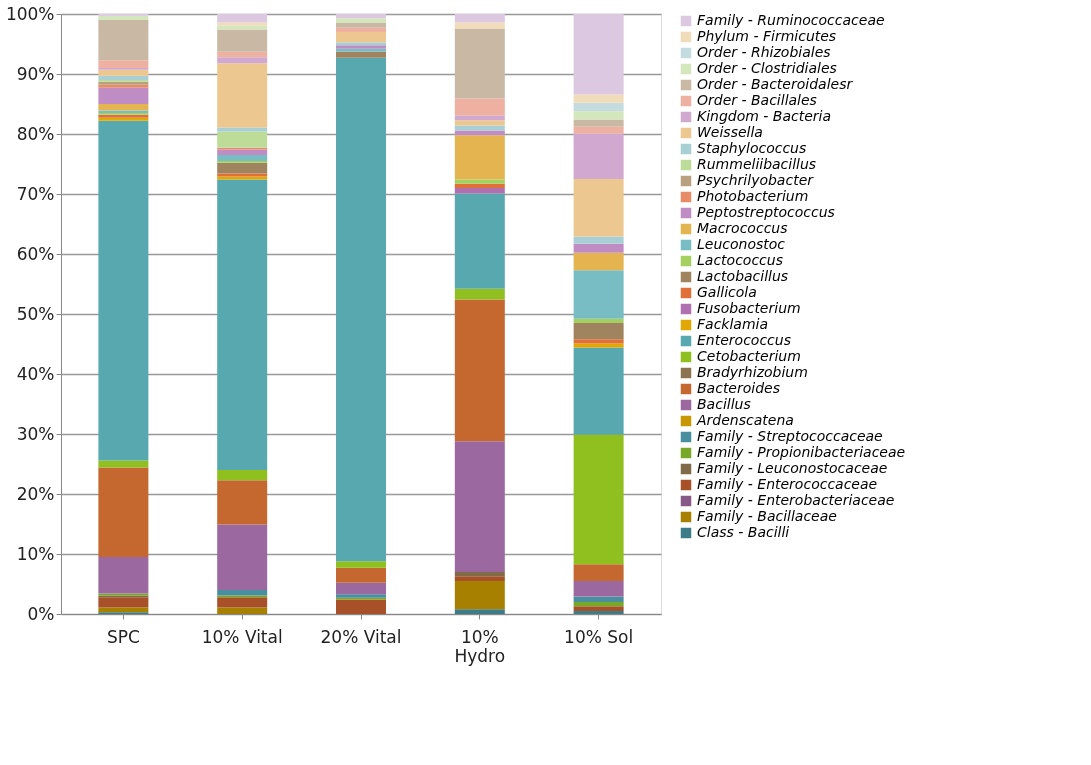  Describe the element at coordinates (752, 148) in the screenshot. I see `legend-label: Staphylococcus` at that location.